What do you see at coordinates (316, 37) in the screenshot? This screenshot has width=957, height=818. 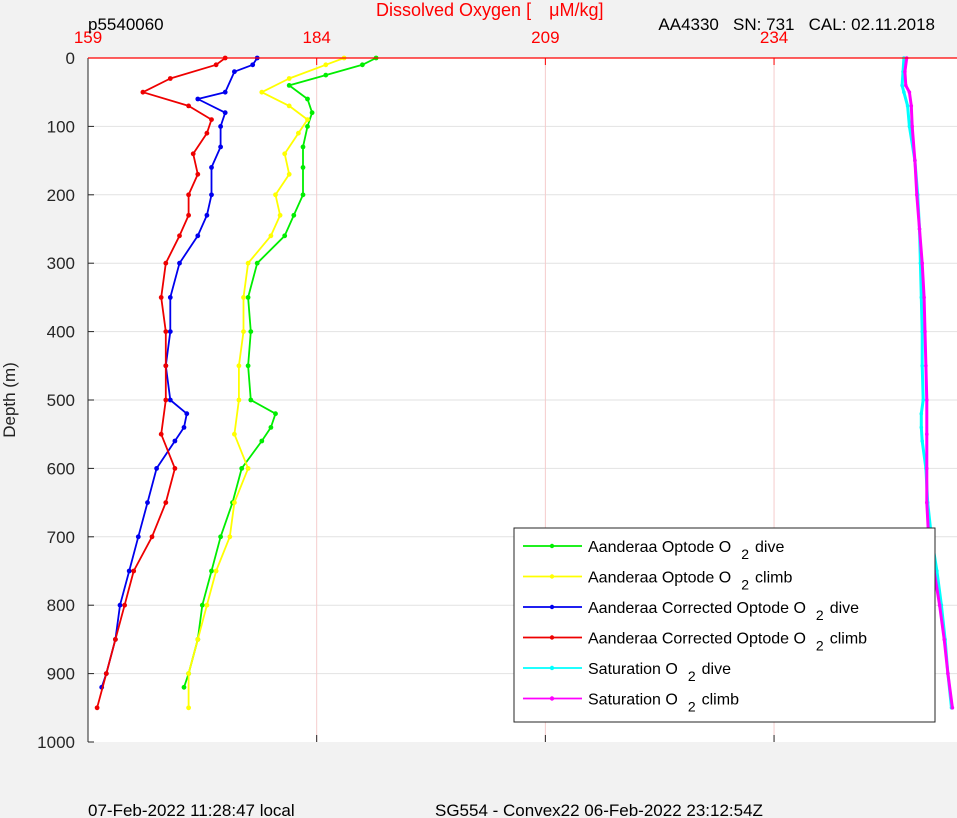 I see `x-tick-label: 184` at bounding box center [316, 37].